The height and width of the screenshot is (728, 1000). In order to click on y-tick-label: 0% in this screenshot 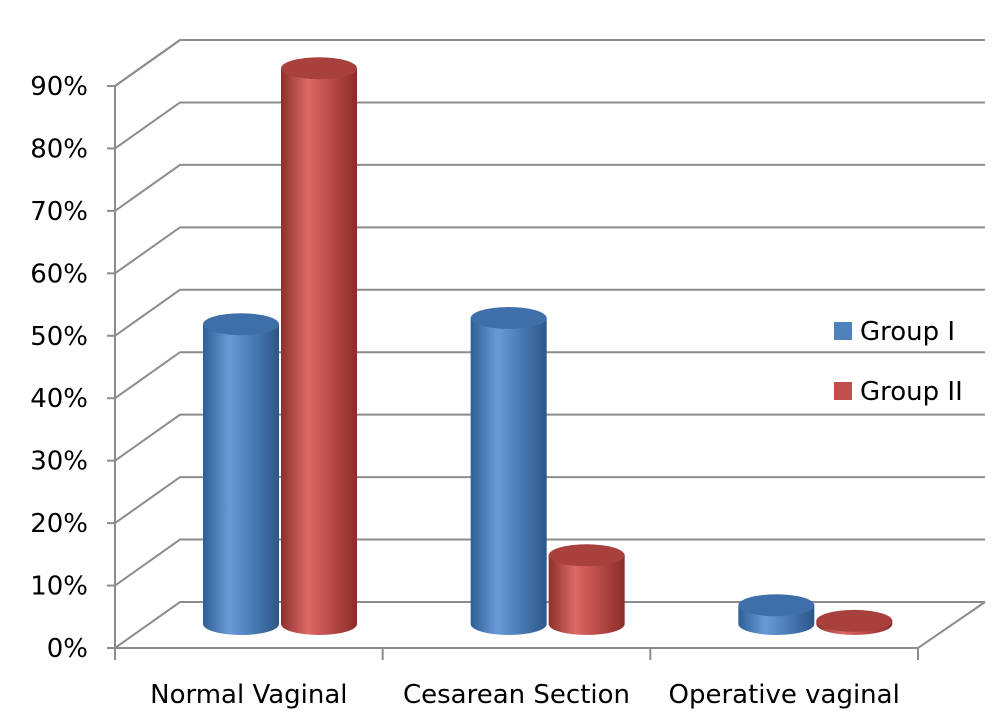, I will do `click(67, 649)`.